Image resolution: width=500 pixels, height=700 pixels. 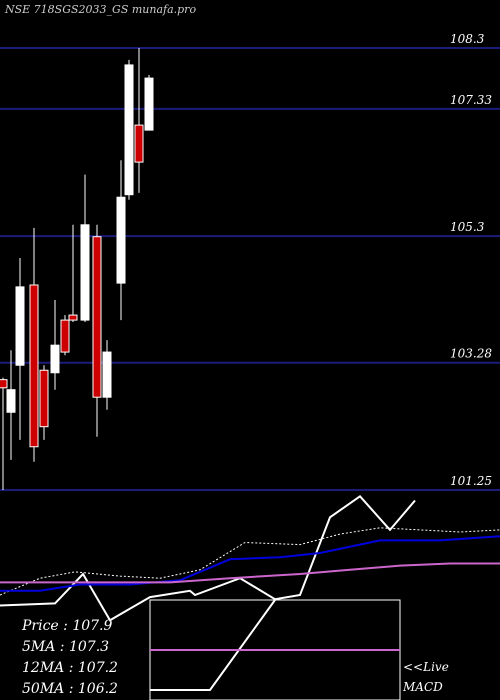 What do you see at coordinates (67, 626) in the screenshot?
I see `indicator-label: Price : 107.9` at bounding box center [67, 626].